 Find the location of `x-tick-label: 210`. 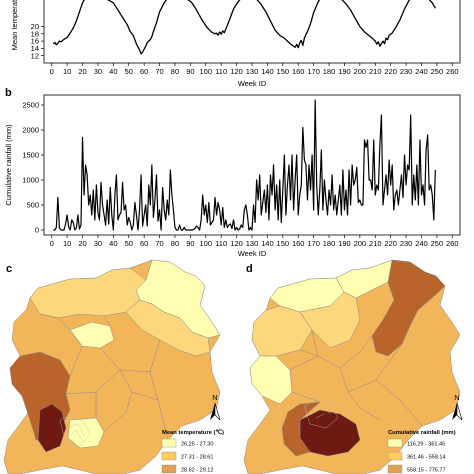

x-tick-label: 210 is located at coordinates (375, 243).